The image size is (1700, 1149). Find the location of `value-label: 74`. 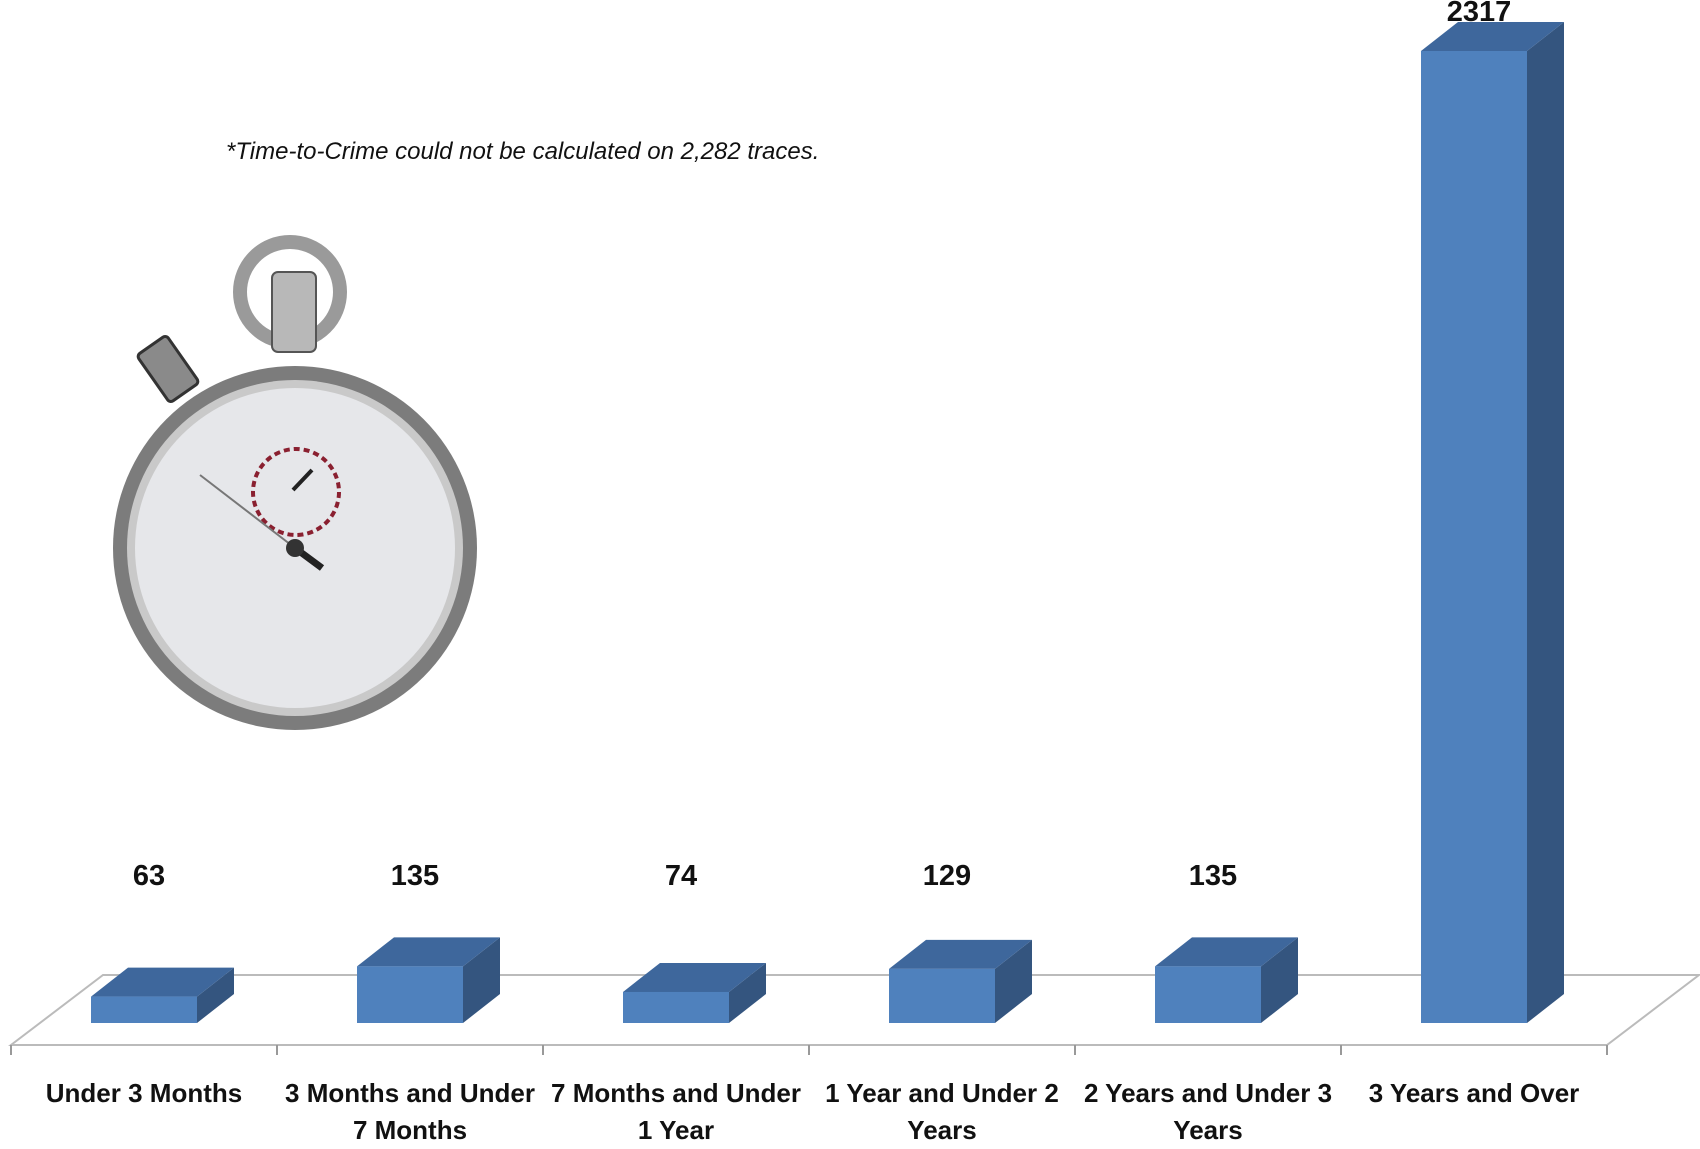

value-label: 74 is located at coordinates (681, 876).